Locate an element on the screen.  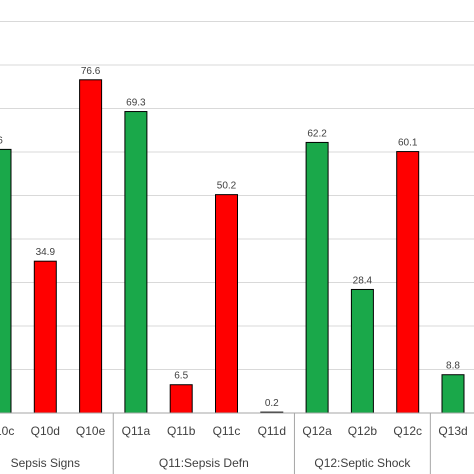
tick-label-q12c: Q12c is located at coordinates (407, 431).